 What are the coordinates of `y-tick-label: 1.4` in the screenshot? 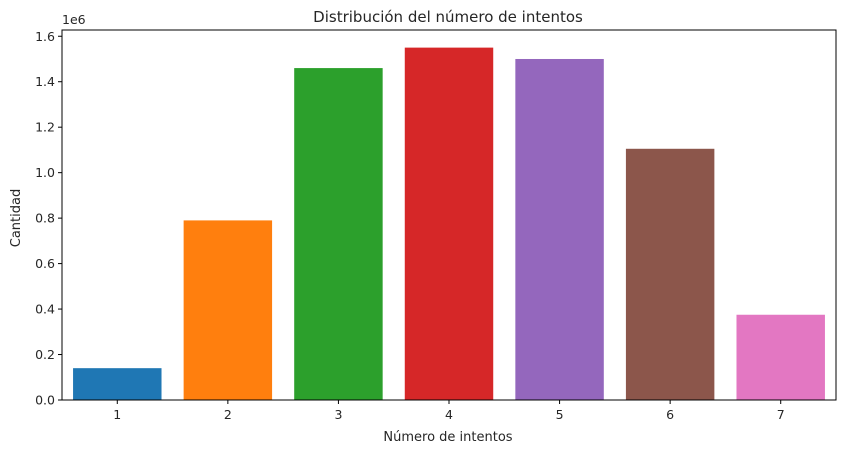 It's located at (45, 81).